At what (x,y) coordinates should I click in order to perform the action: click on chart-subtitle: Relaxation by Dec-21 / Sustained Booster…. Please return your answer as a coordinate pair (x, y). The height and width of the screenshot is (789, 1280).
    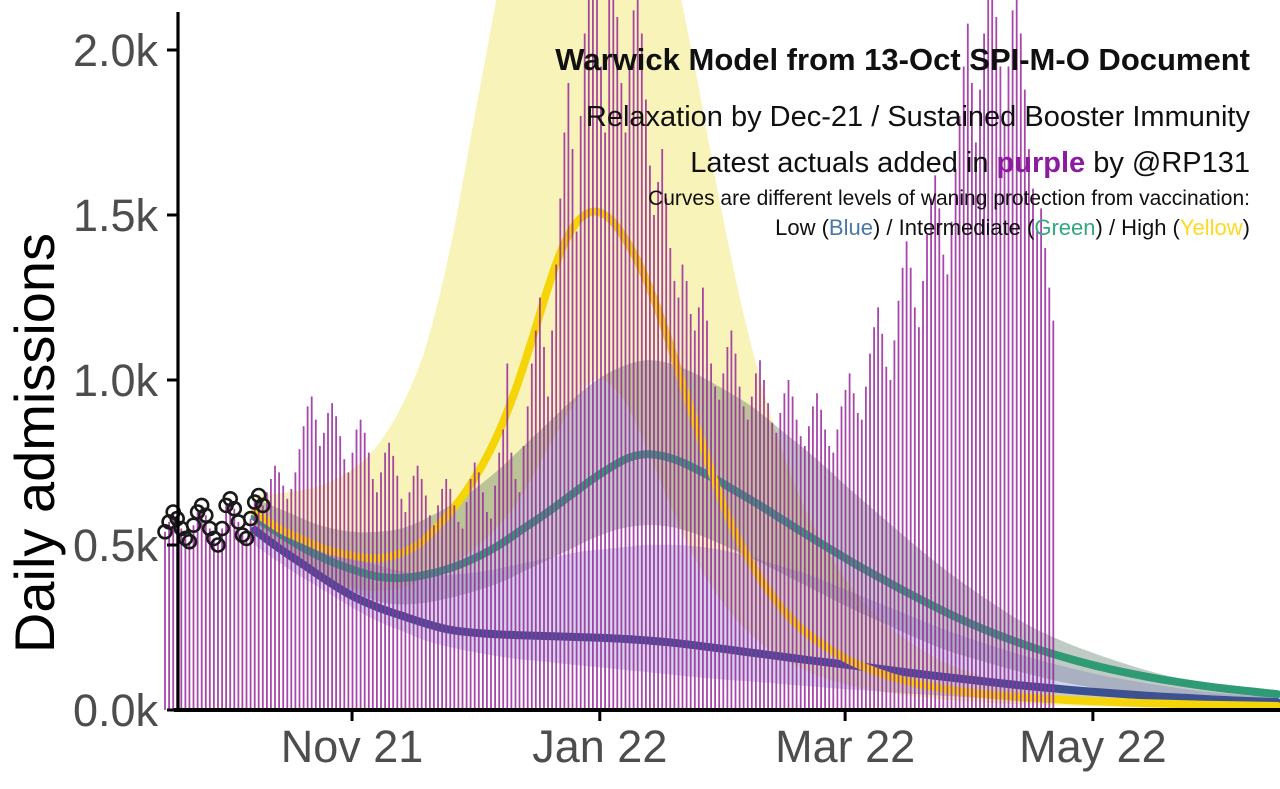
    Looking at the image, I should click on (917, 117).